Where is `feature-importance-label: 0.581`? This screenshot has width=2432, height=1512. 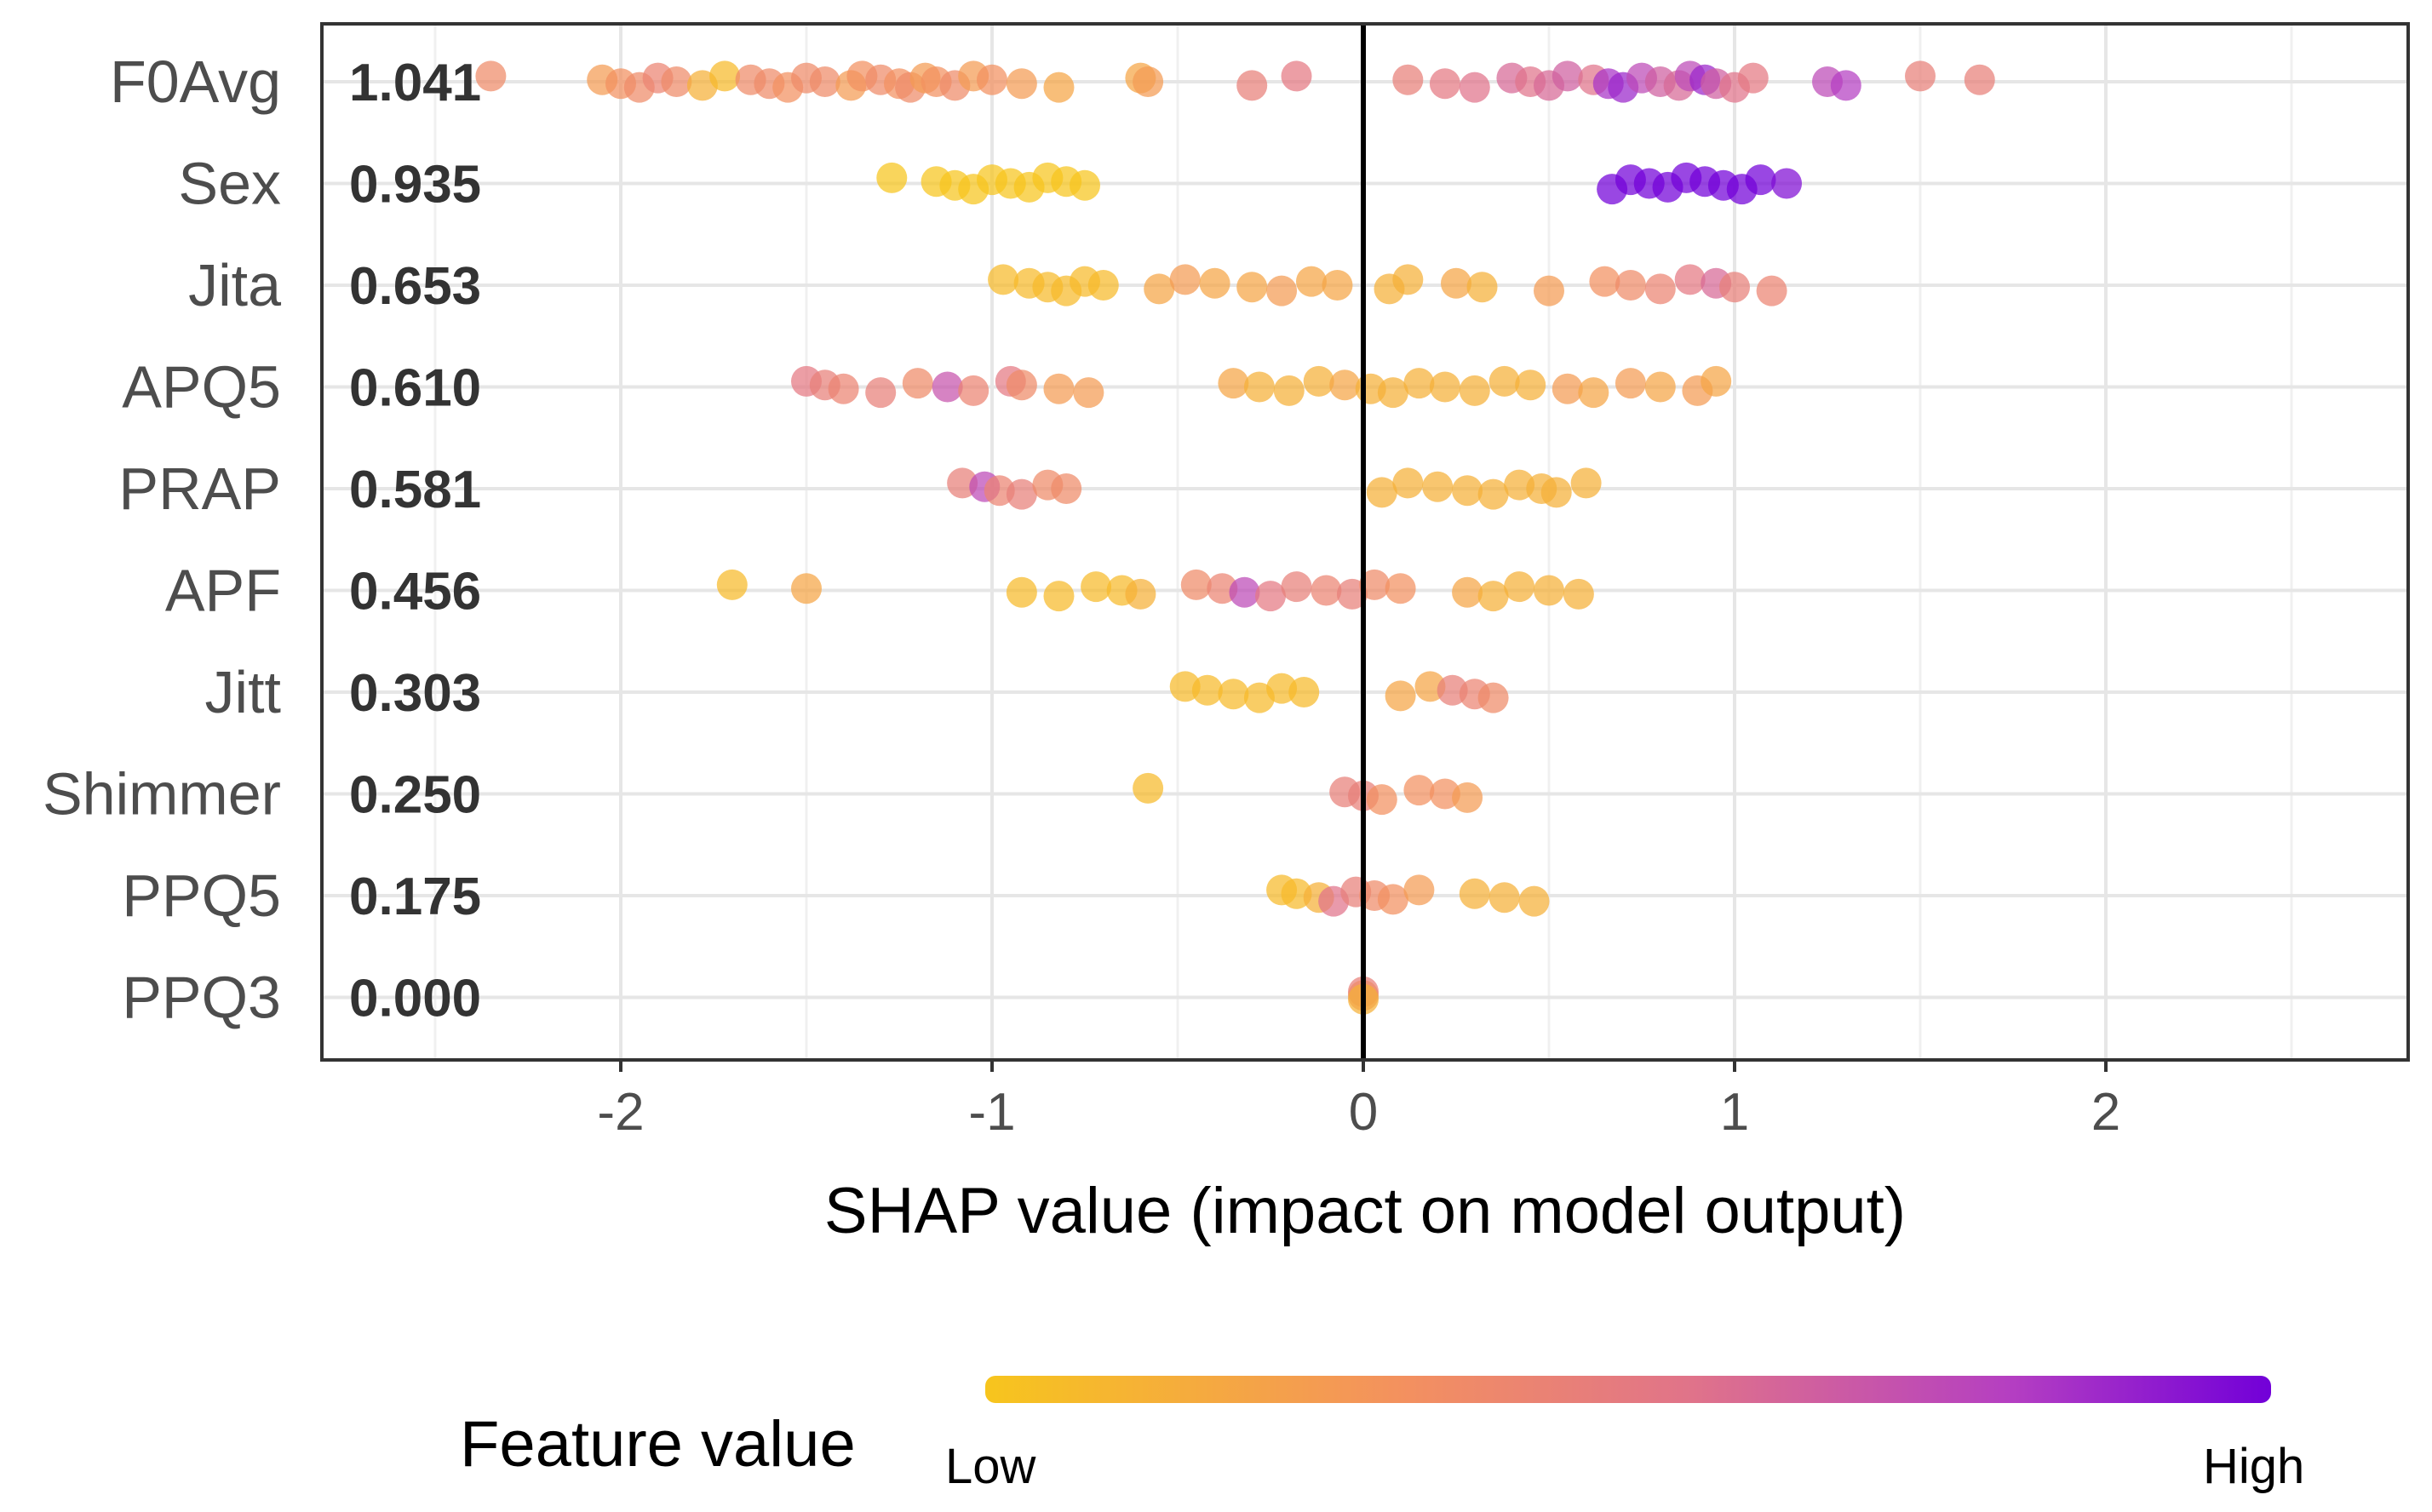 feature-importance-label: 0.581 is located at coordinates (415, 490).